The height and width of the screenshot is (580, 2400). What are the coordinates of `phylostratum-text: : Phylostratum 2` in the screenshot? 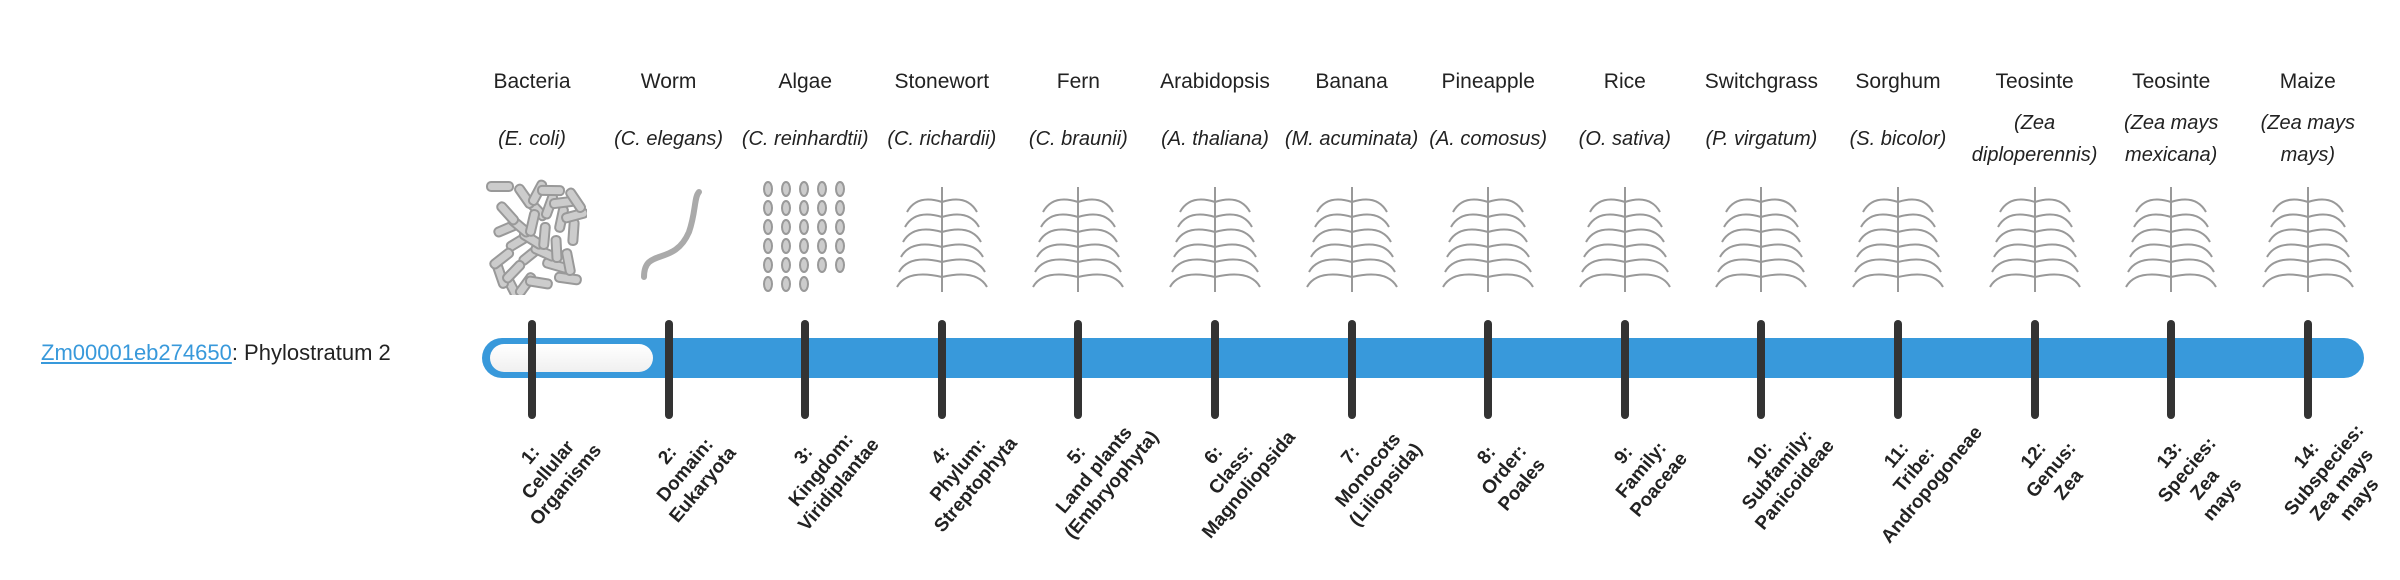 It's located at (311, 352).